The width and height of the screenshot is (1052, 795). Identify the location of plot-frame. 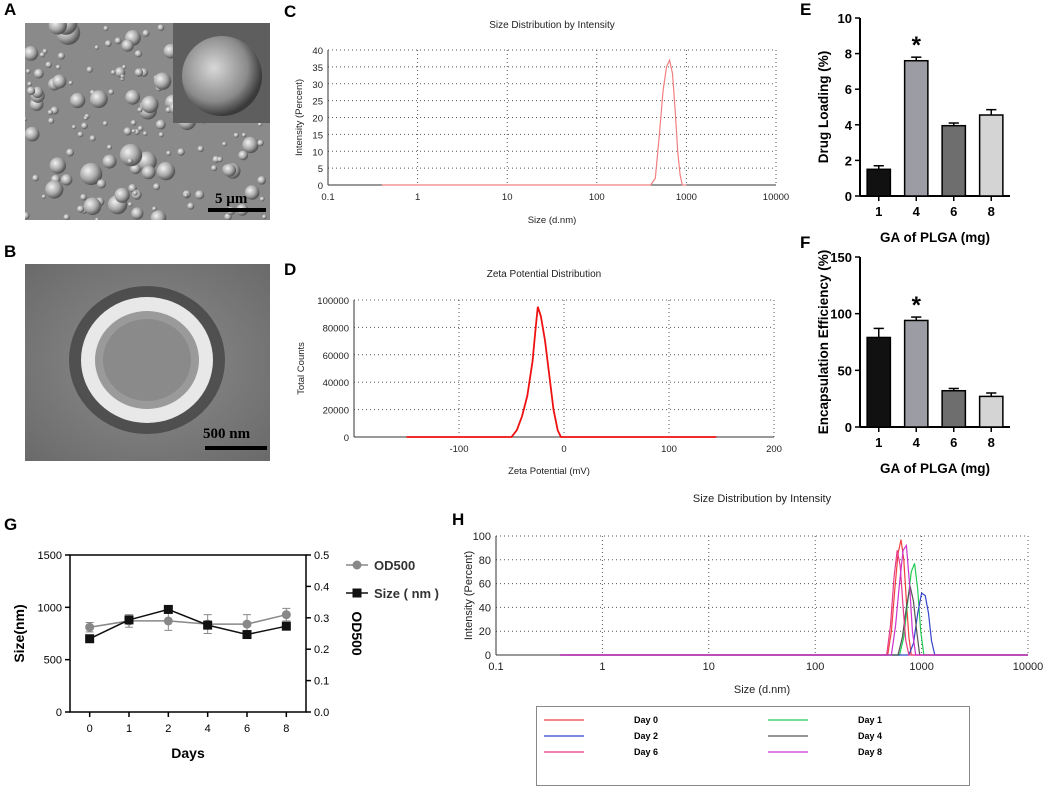
(188, 633).